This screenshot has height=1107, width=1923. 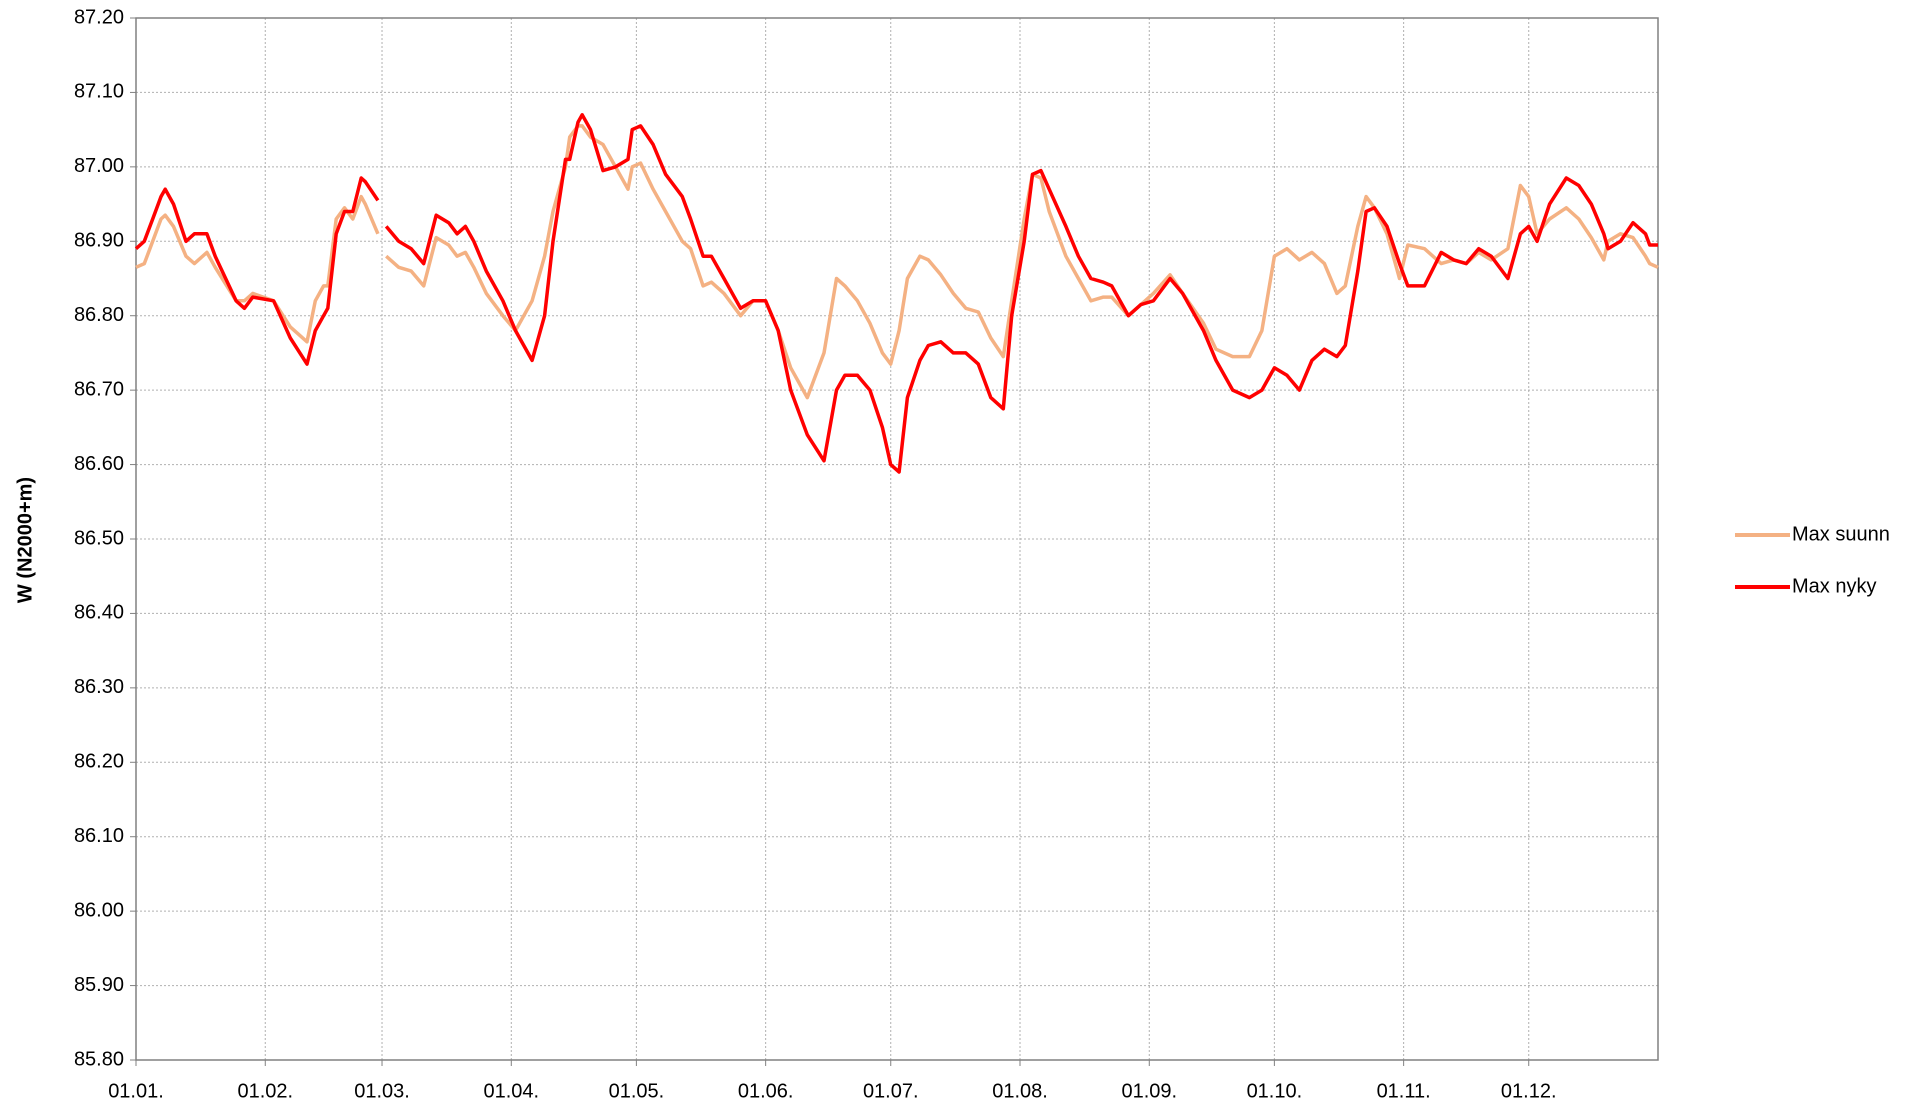 I want to click on x-tick-label: 01.05., so click(x=637, y=1091).